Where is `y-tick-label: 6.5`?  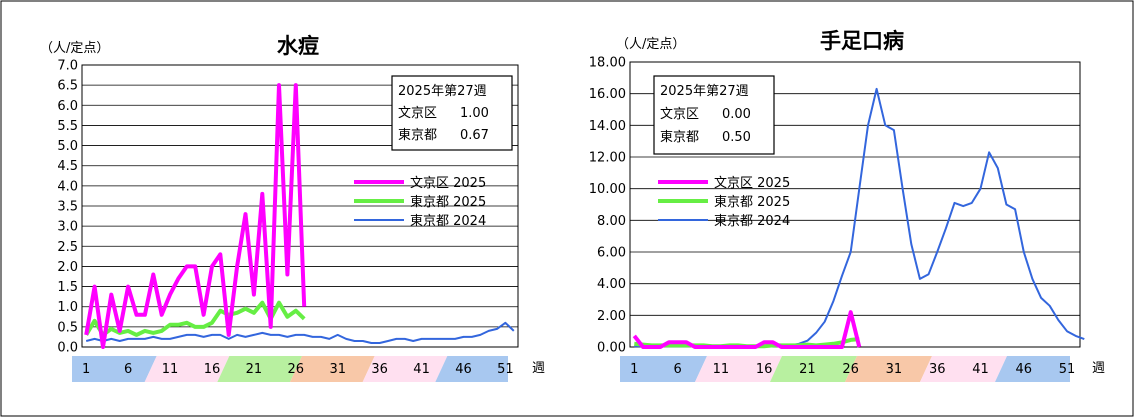 y-tick-label: 6.5 is located at coordinates (67, 86).